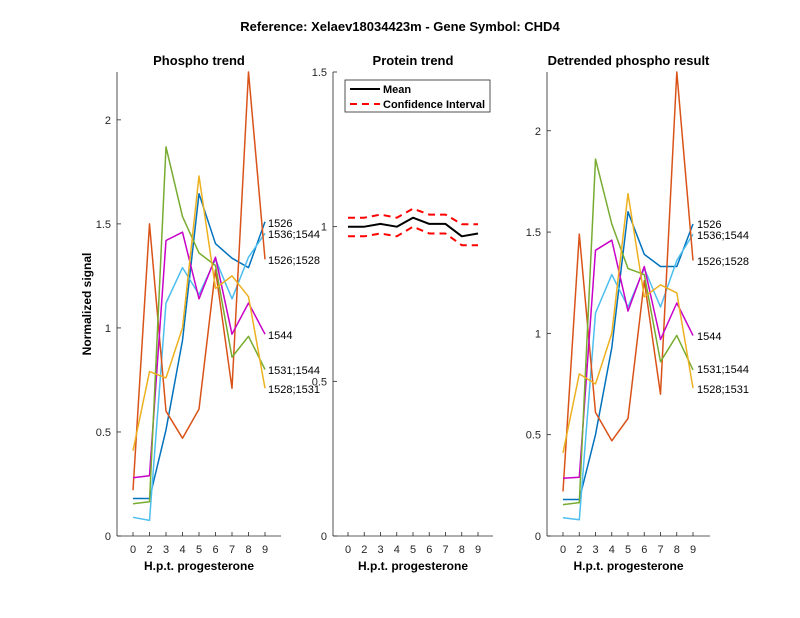 Image resolution: width=800 pixels, height=618 pixels. I want to click on panel-title: Phospho trend, so click(199, 60).